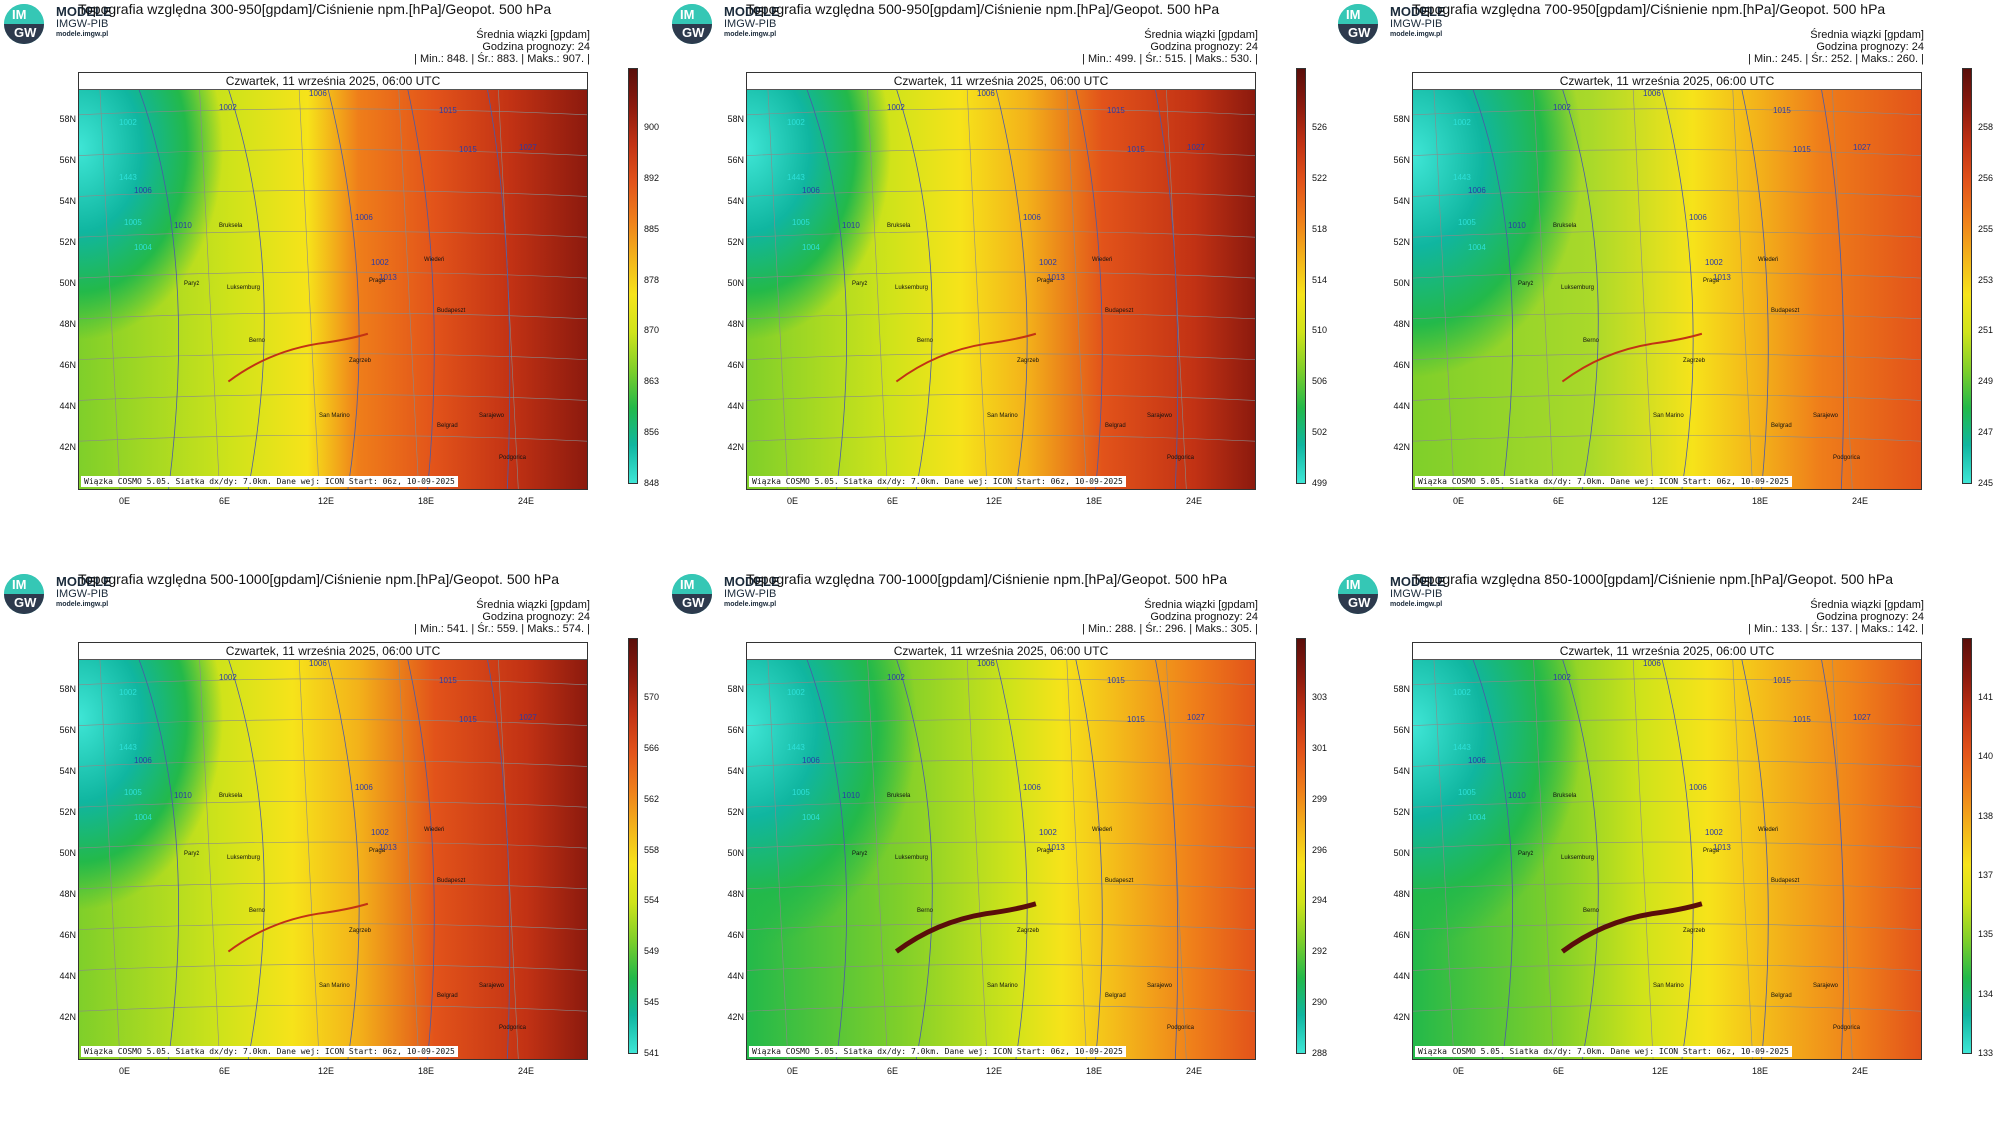 The height and width of the screenshot is (1140, 2000). Describe the element at coordinates (1418, 11) in the screenshot. I see `brand-name: MODELE` at that location.